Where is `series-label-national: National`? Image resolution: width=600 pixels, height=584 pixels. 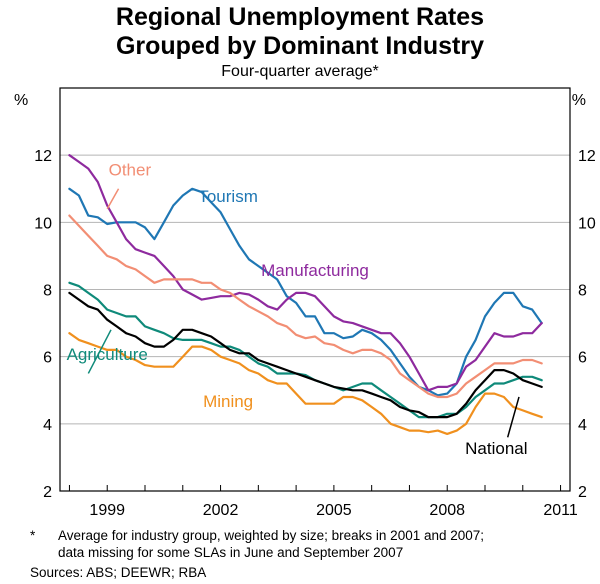
series-label-national: National is located at coordinates (496, 448).